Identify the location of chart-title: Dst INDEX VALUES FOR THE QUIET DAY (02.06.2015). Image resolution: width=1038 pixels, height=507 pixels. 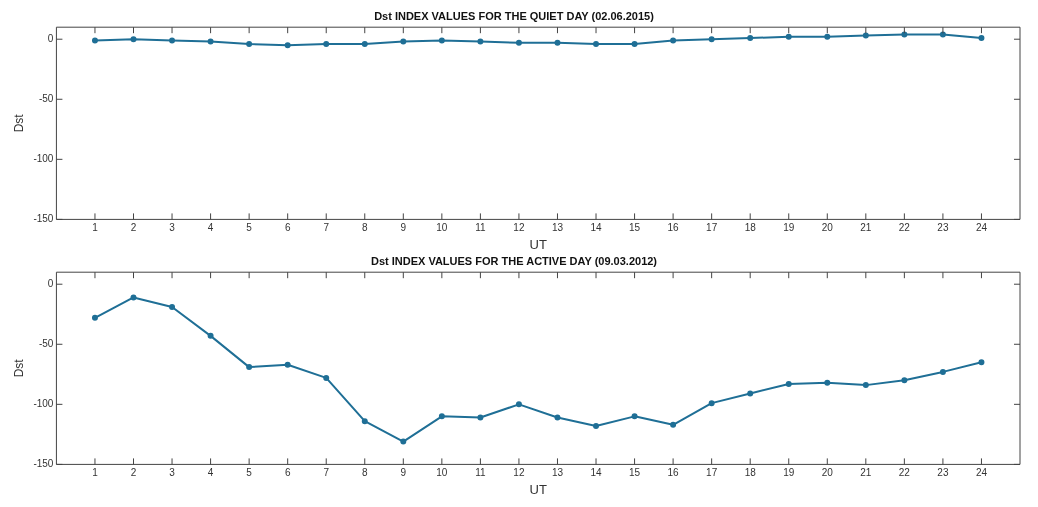
(514, 15).